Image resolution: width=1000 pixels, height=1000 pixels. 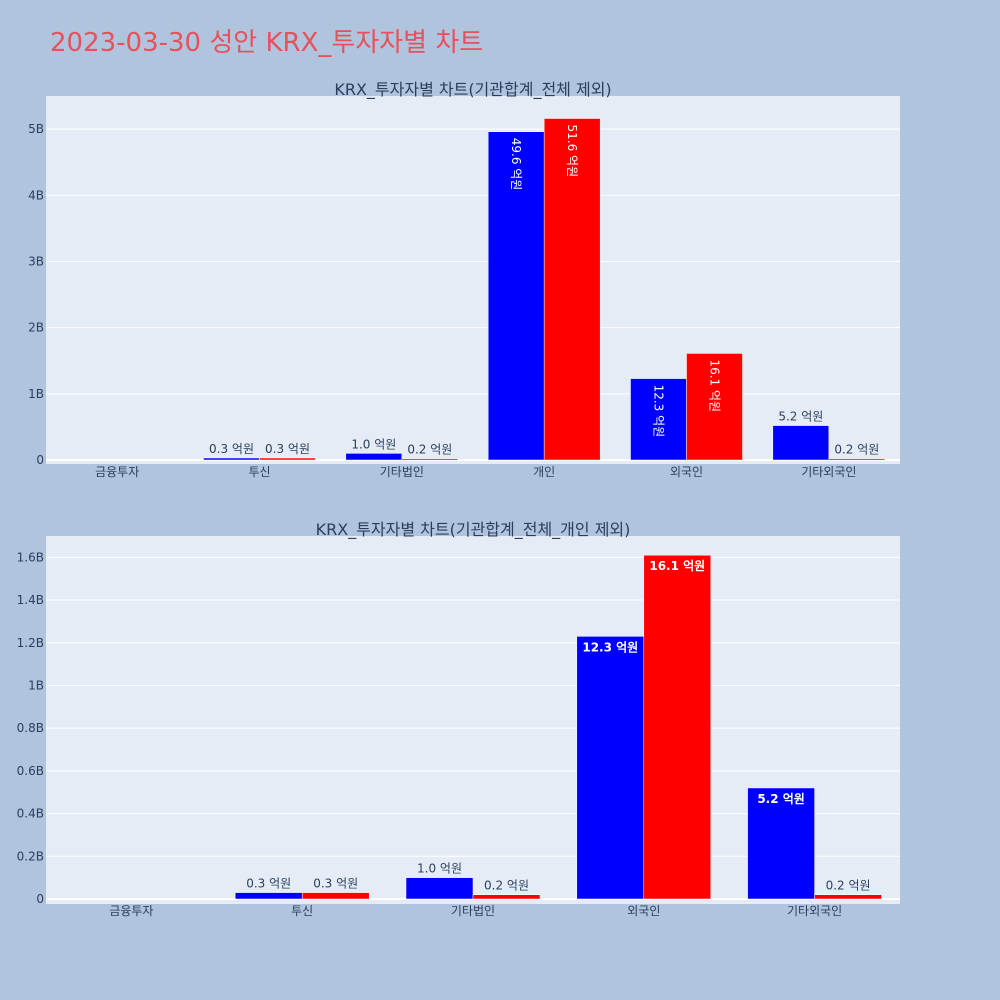 I want to click on chart-top-data-label: 16.1 억원, so click(x=715, y=385).